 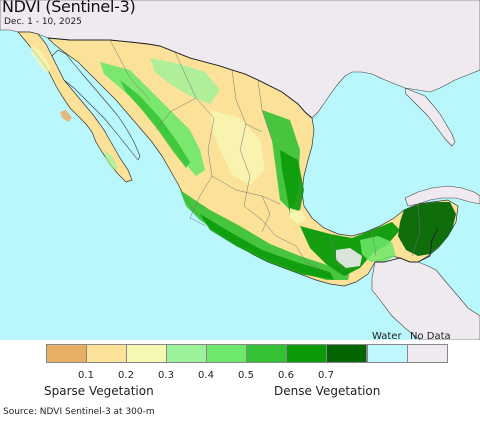 What do you see at coordinates (327, 391) in the screenshot?
I see `dense-vegetation-label: Dense Vegetation` at bounding box center [327, 391].